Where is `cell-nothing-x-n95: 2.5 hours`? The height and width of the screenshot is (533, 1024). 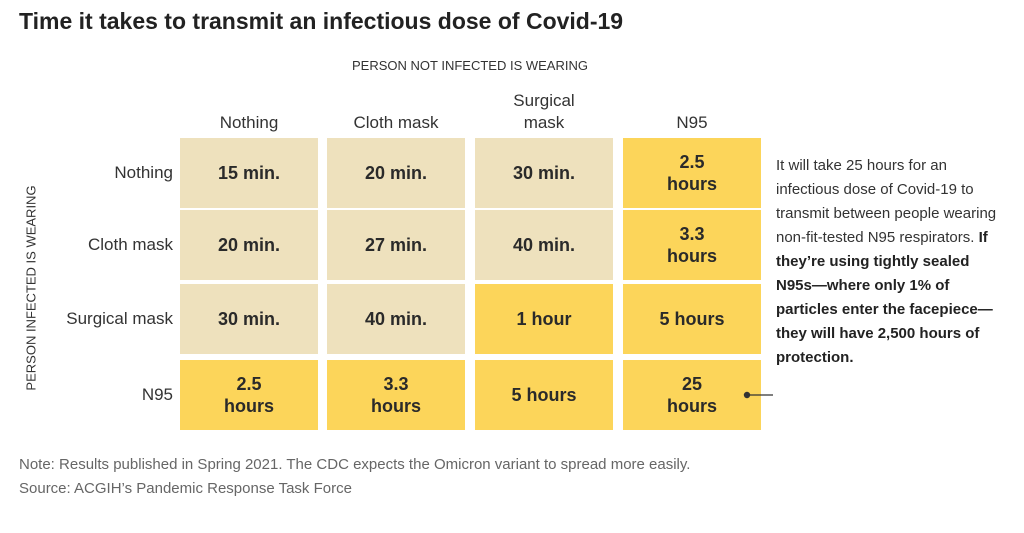
cell-nothing-x-n95: 2.5 hours is located at coordinates (692, 173).